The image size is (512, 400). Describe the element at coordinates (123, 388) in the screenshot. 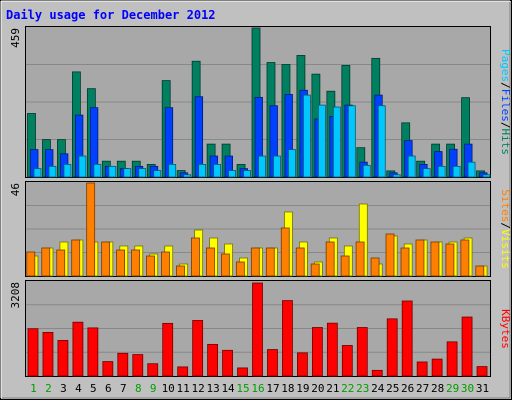

I see `x-tick-day-7: 7` at that location.